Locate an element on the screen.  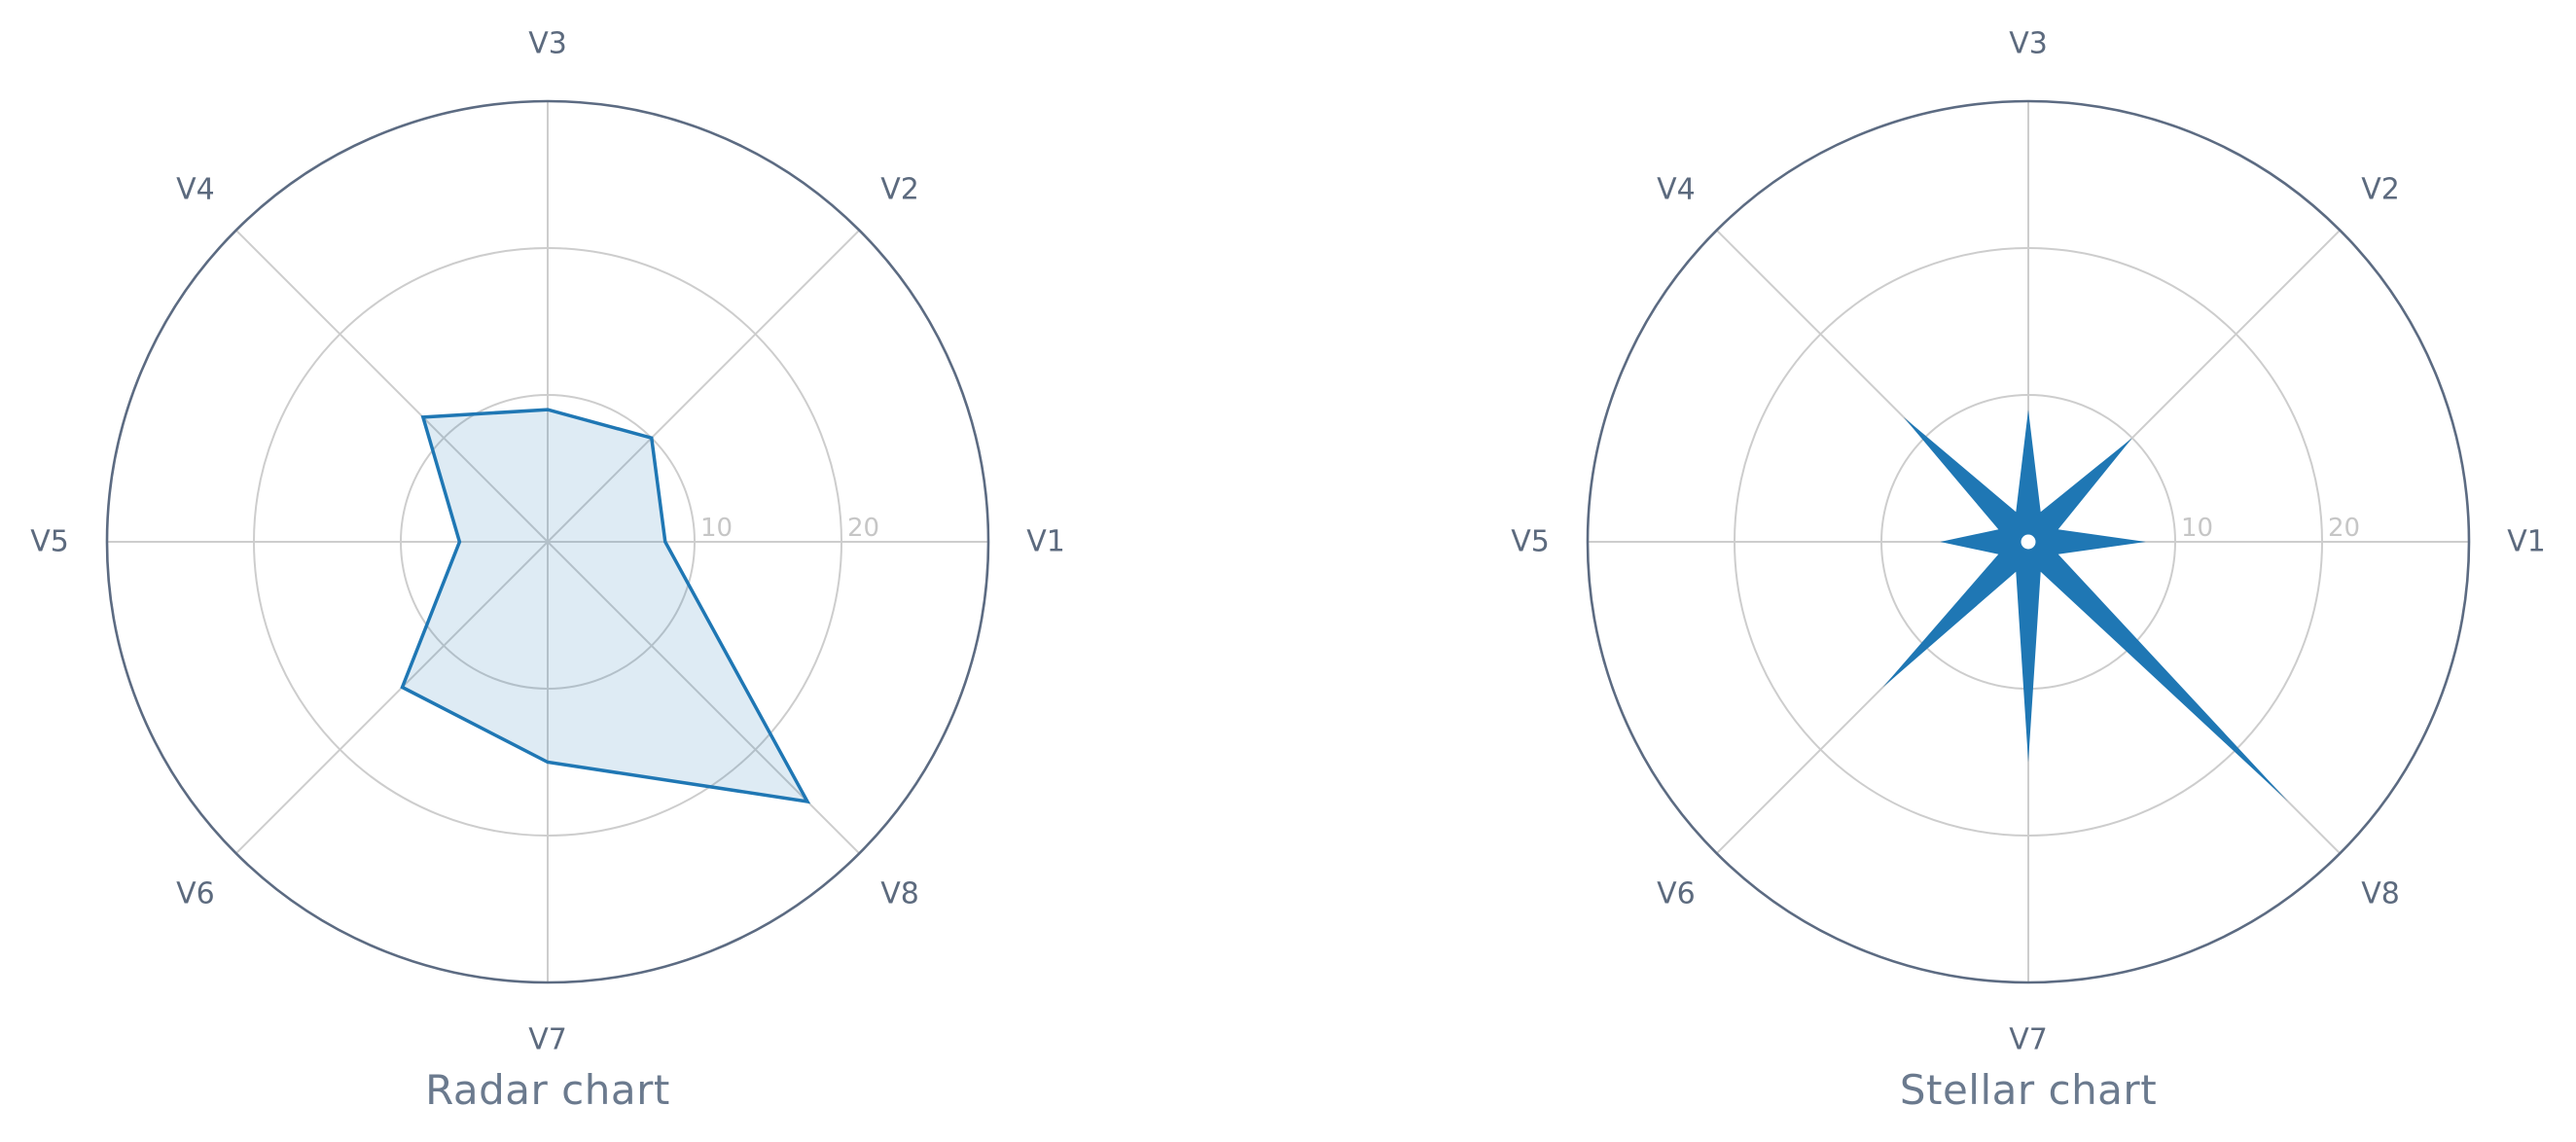
stellar-center-dot is located at coordinates (2028, 542).